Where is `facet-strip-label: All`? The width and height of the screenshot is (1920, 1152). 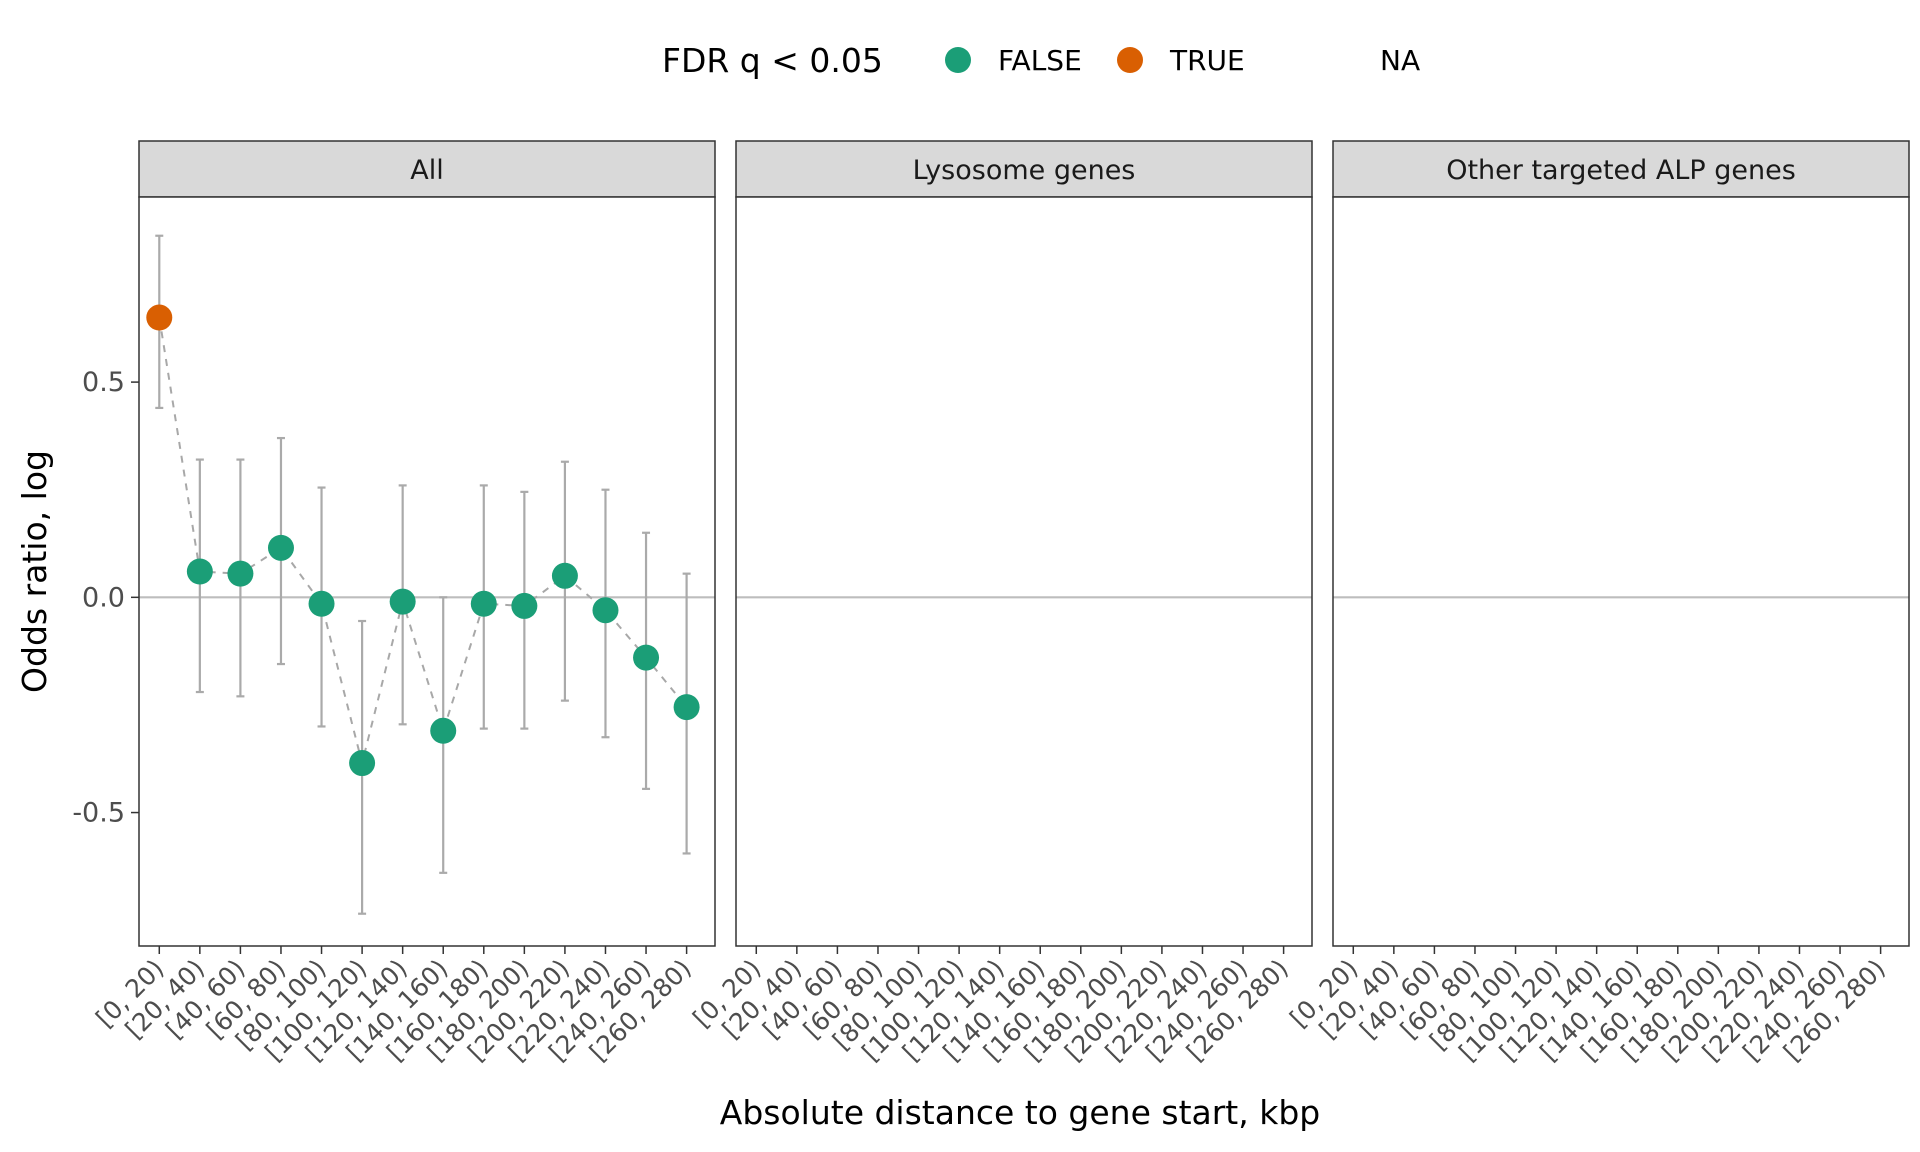
facet-strip-label: All is located at coordinates (426, 170).